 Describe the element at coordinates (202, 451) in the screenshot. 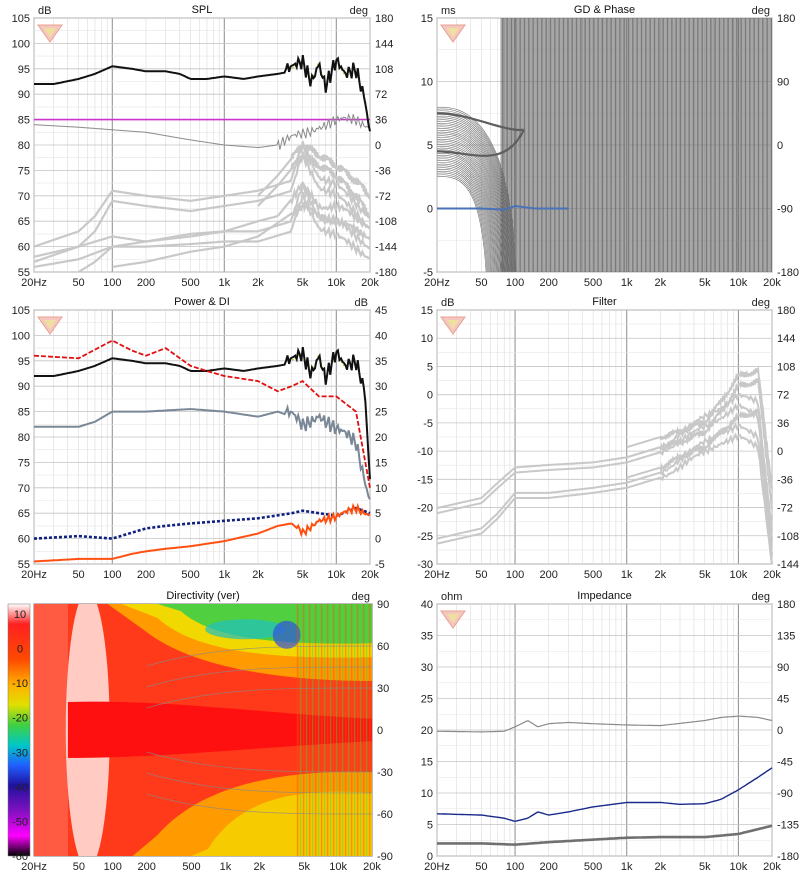

I see `early-reflections-curve` at that location.